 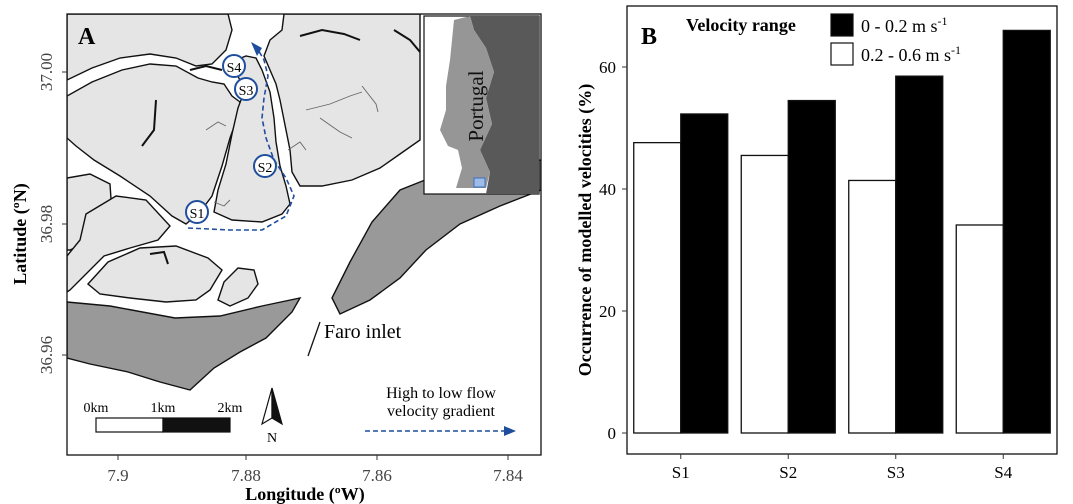 I want to click on flow-route-arrowhead, so click(x=256, y=49).